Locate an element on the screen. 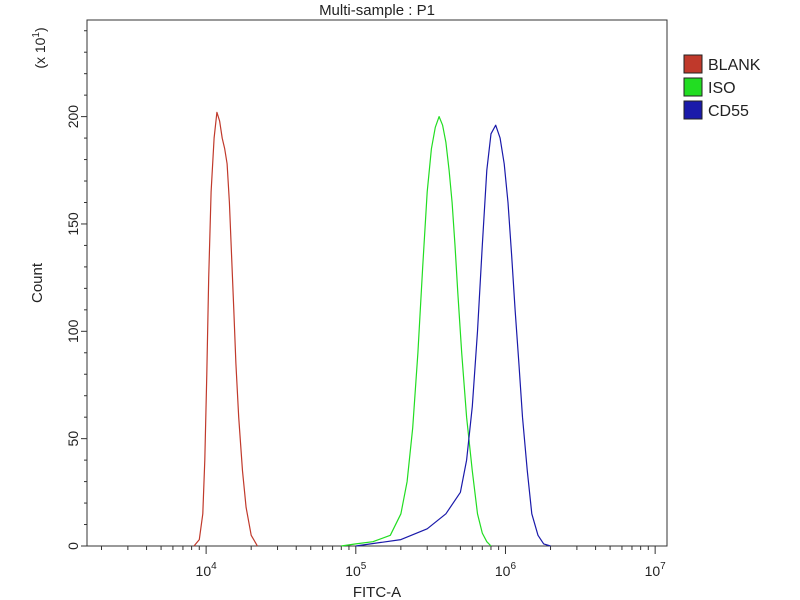  y-multiplier-label: (x 101) is located at coordinates (39, 47).